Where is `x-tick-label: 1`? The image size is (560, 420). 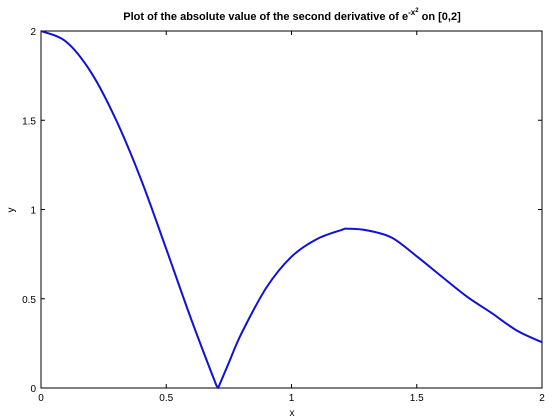 x-tick-label: 1 is located at coordinates (292, 398).